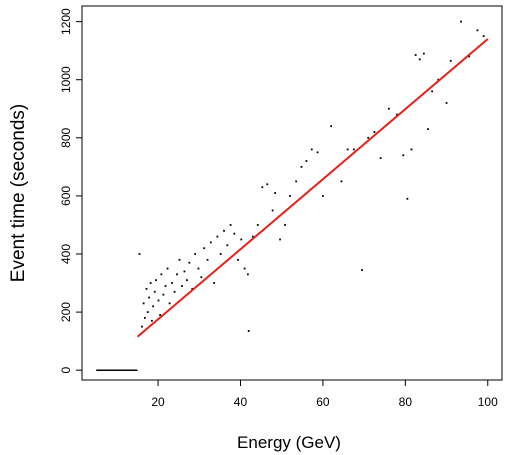 The image size is (509, 455). I want to click on x-axis: 20 40 60 80 100, so click(324, 394).